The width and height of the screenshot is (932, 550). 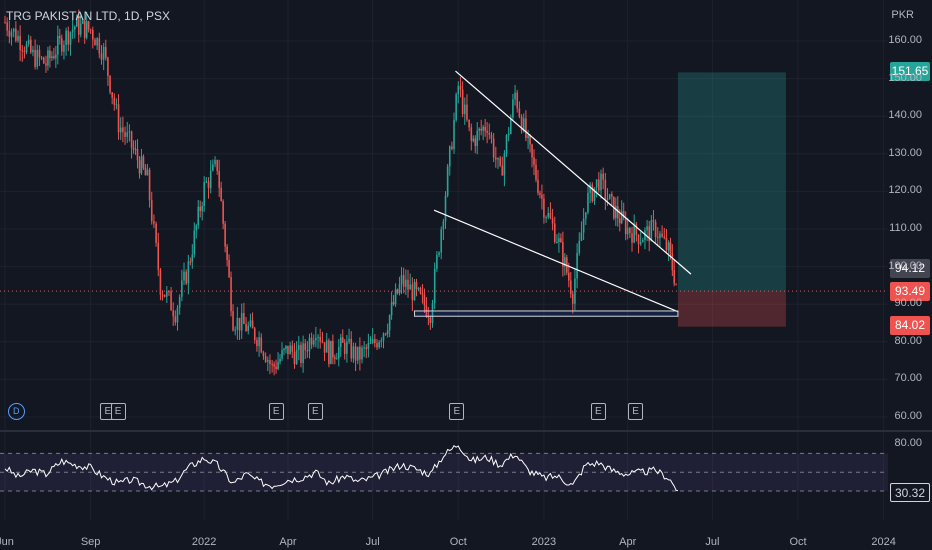 I want to click on price-tick-label: 90.00, so click(x=908, y=303).